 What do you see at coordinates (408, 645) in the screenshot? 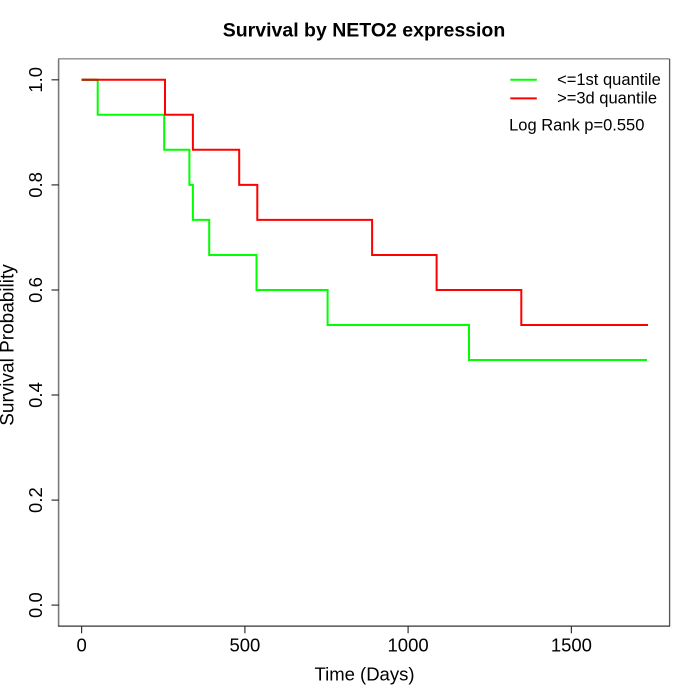
I see `svg-text: 1000` at bounding box center [408, 645].